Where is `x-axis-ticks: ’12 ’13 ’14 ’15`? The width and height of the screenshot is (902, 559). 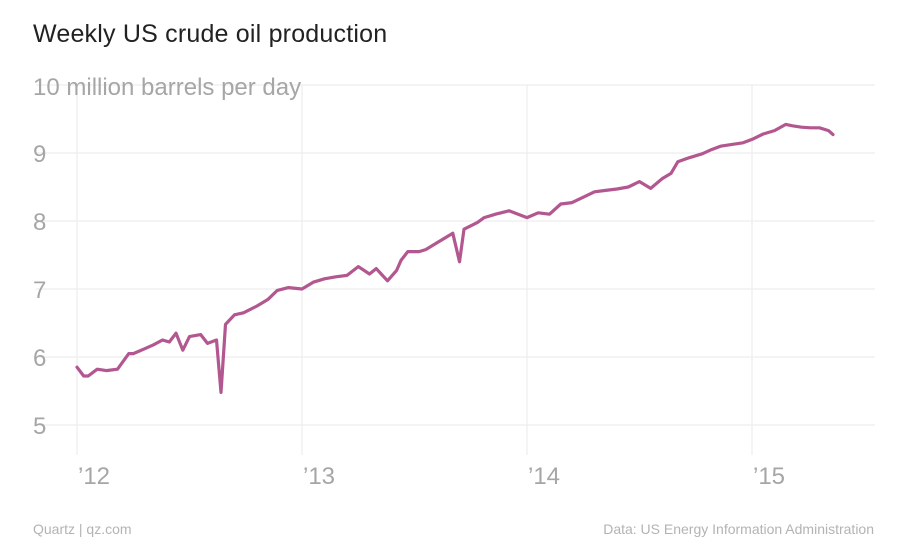
x-axis-ticks: ’12 ’13 ’14 ’15 is located at coordinates (431, 476).